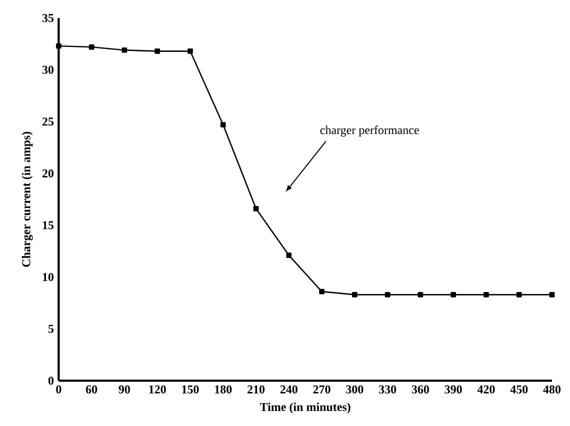  I want to click on y-tick-label: 20, so click(48, 173).